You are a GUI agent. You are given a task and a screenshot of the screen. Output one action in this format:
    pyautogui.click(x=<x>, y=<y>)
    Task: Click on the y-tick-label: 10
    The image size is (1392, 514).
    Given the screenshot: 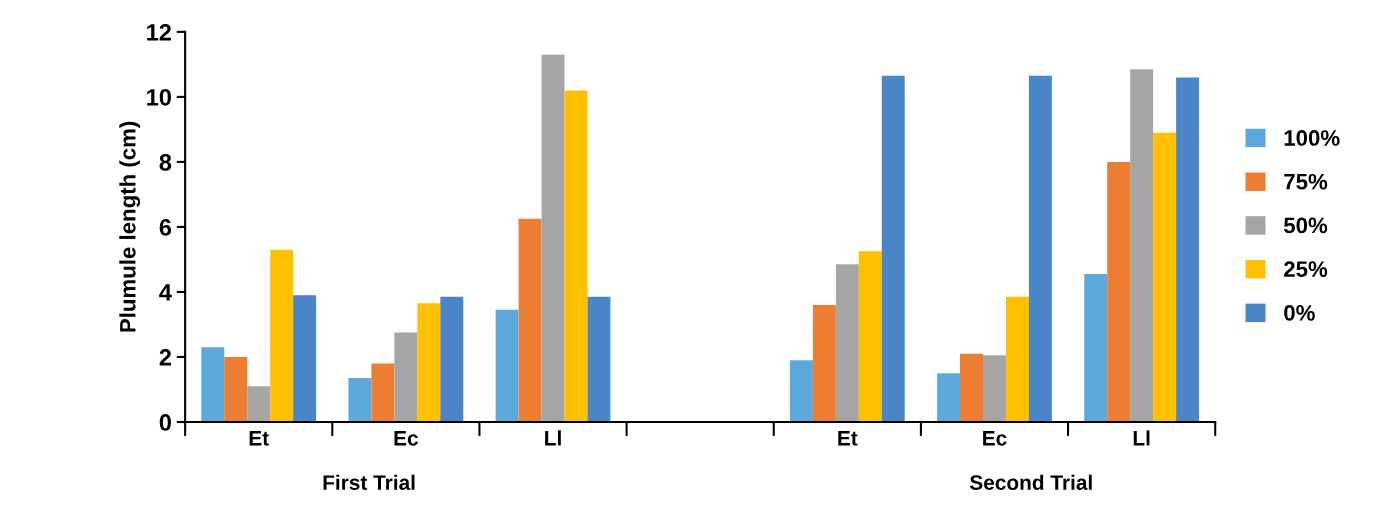 What is the action you would take?
    pyautogui.click(x=159, y=97)
    